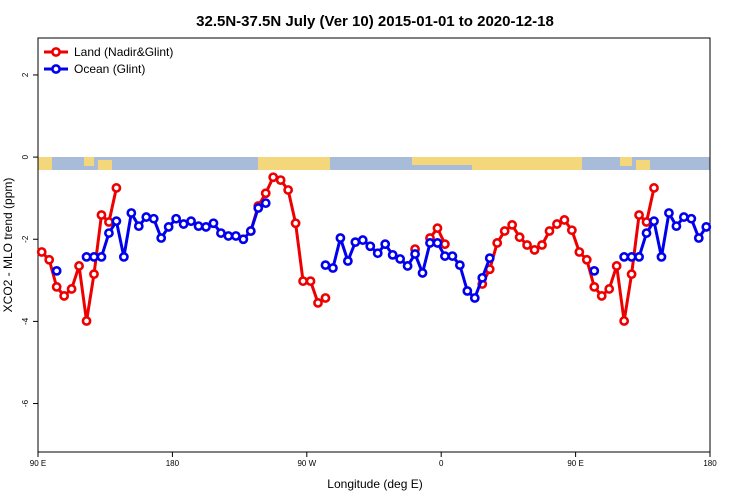 This screenshot has height=500, width=750. I want to click on y-tick-label: -6, so click(25, 403).